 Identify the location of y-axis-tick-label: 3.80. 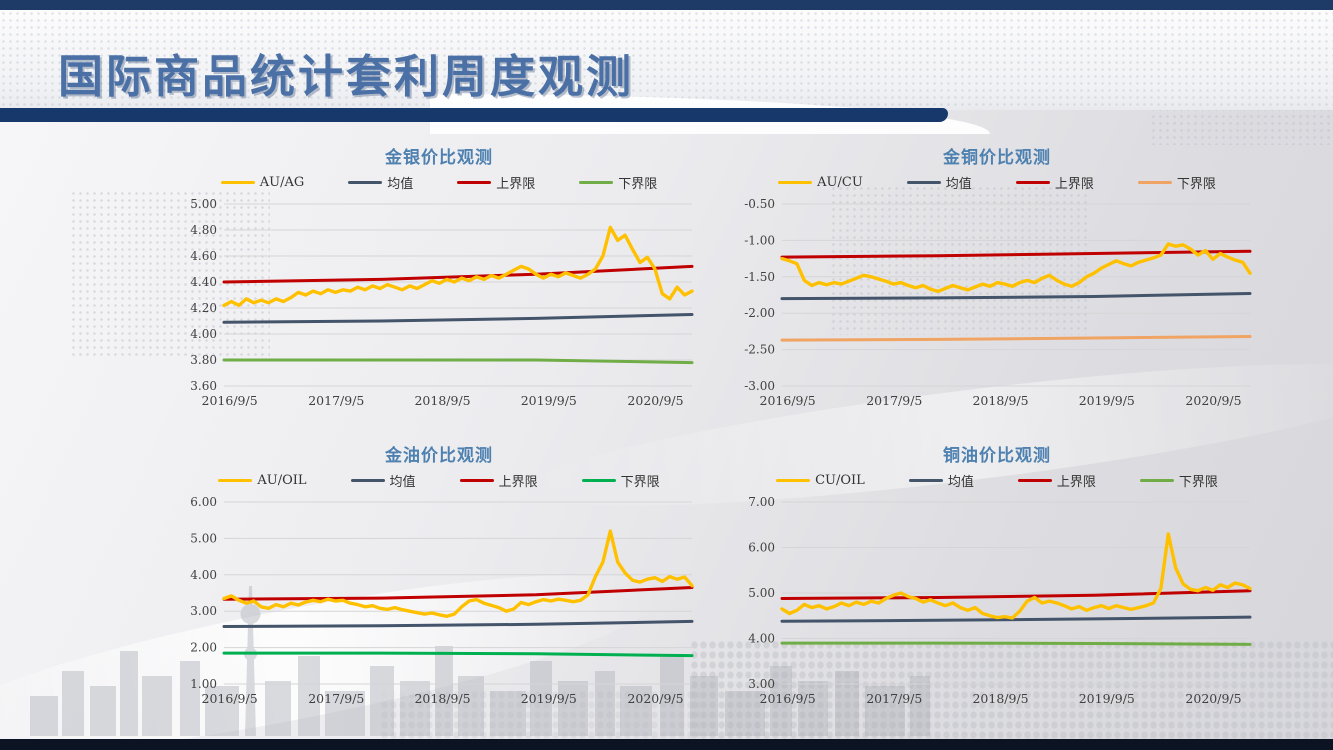
(203, 360).